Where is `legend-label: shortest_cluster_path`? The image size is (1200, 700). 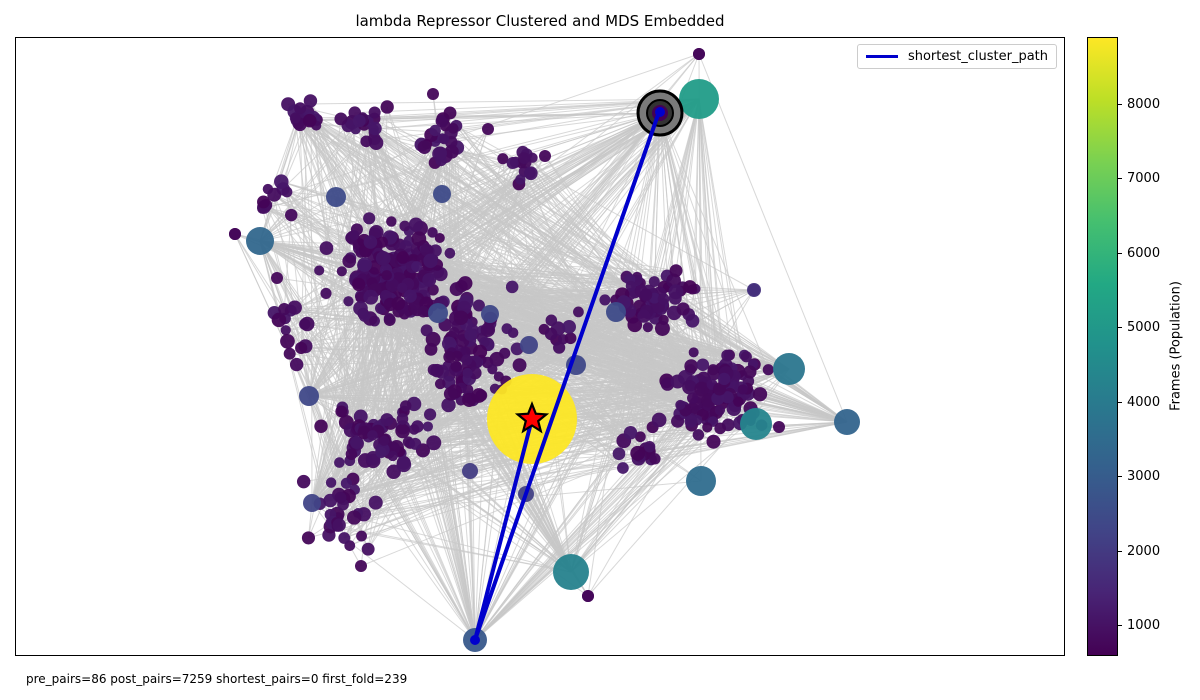 legend-label: shortest_cluster_path is located at coordinates (977, 56).